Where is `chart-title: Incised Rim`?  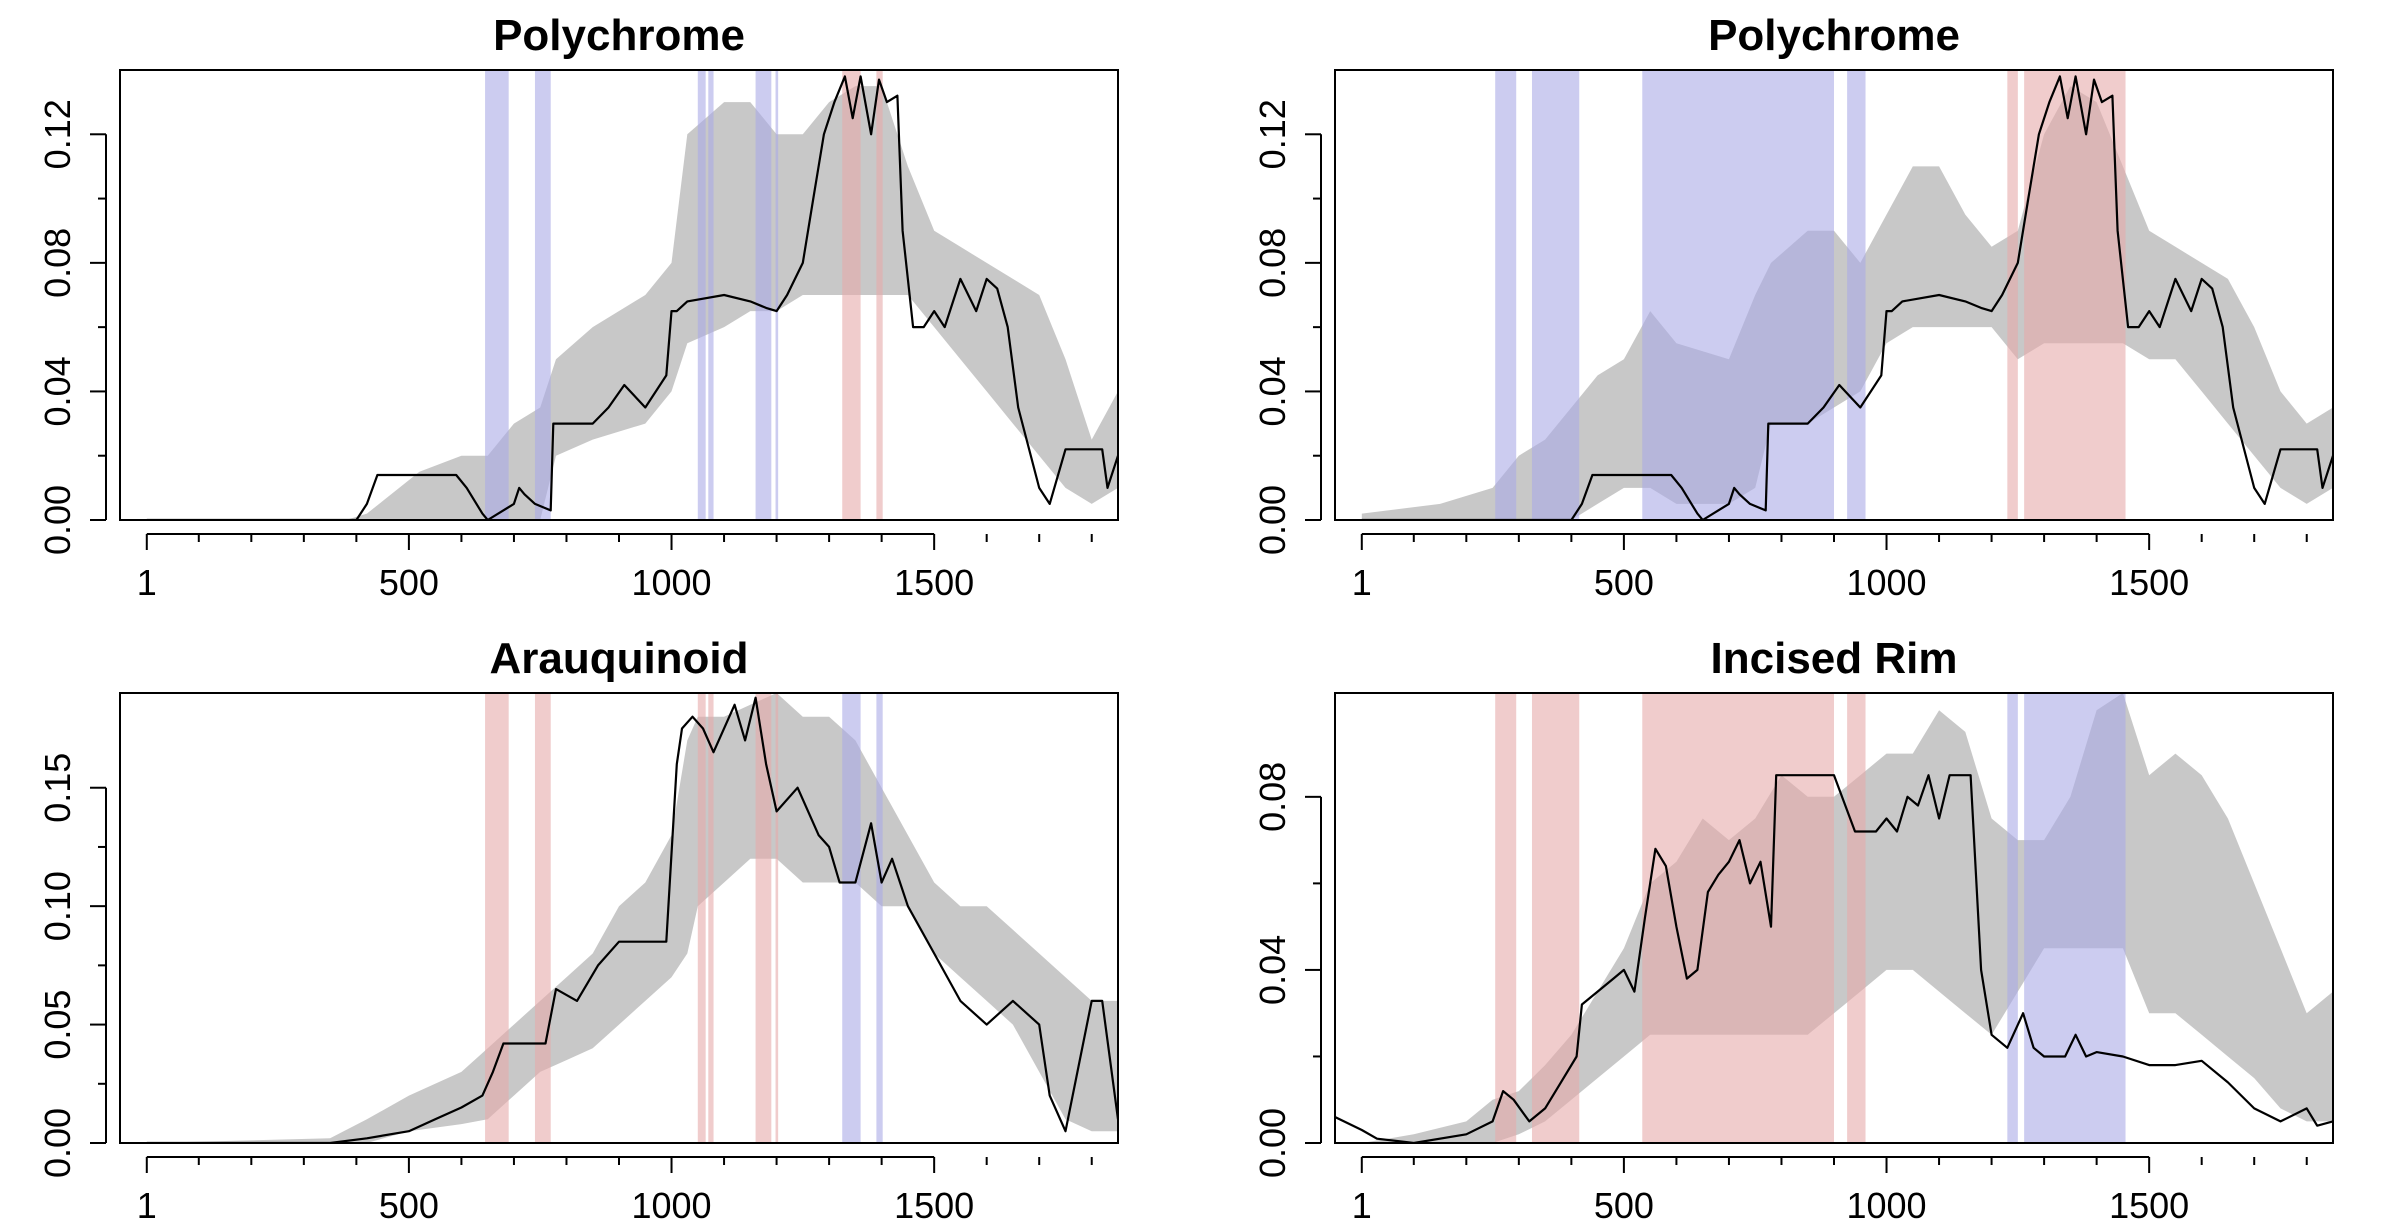
chart-title: Incised Rim is located at coordinates (1834, 658).